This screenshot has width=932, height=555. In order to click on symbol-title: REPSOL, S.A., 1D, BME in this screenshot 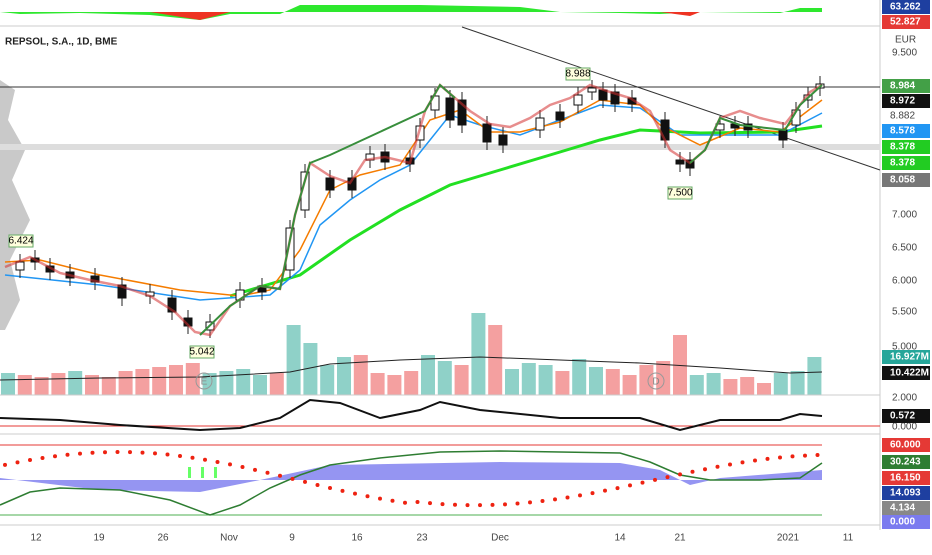, I will do `click(61, 42)`.